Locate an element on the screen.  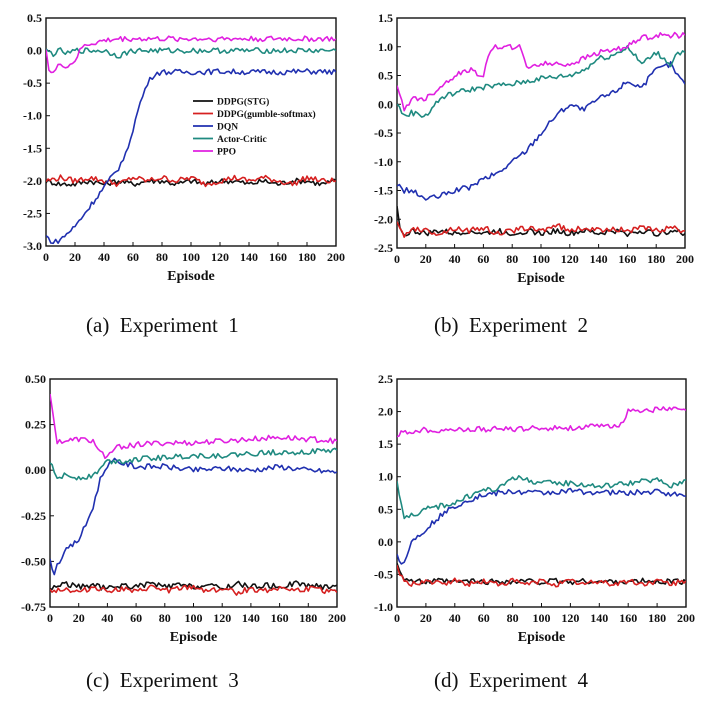
y-tick-label: 0.50 is located at coordinates (35, 379).